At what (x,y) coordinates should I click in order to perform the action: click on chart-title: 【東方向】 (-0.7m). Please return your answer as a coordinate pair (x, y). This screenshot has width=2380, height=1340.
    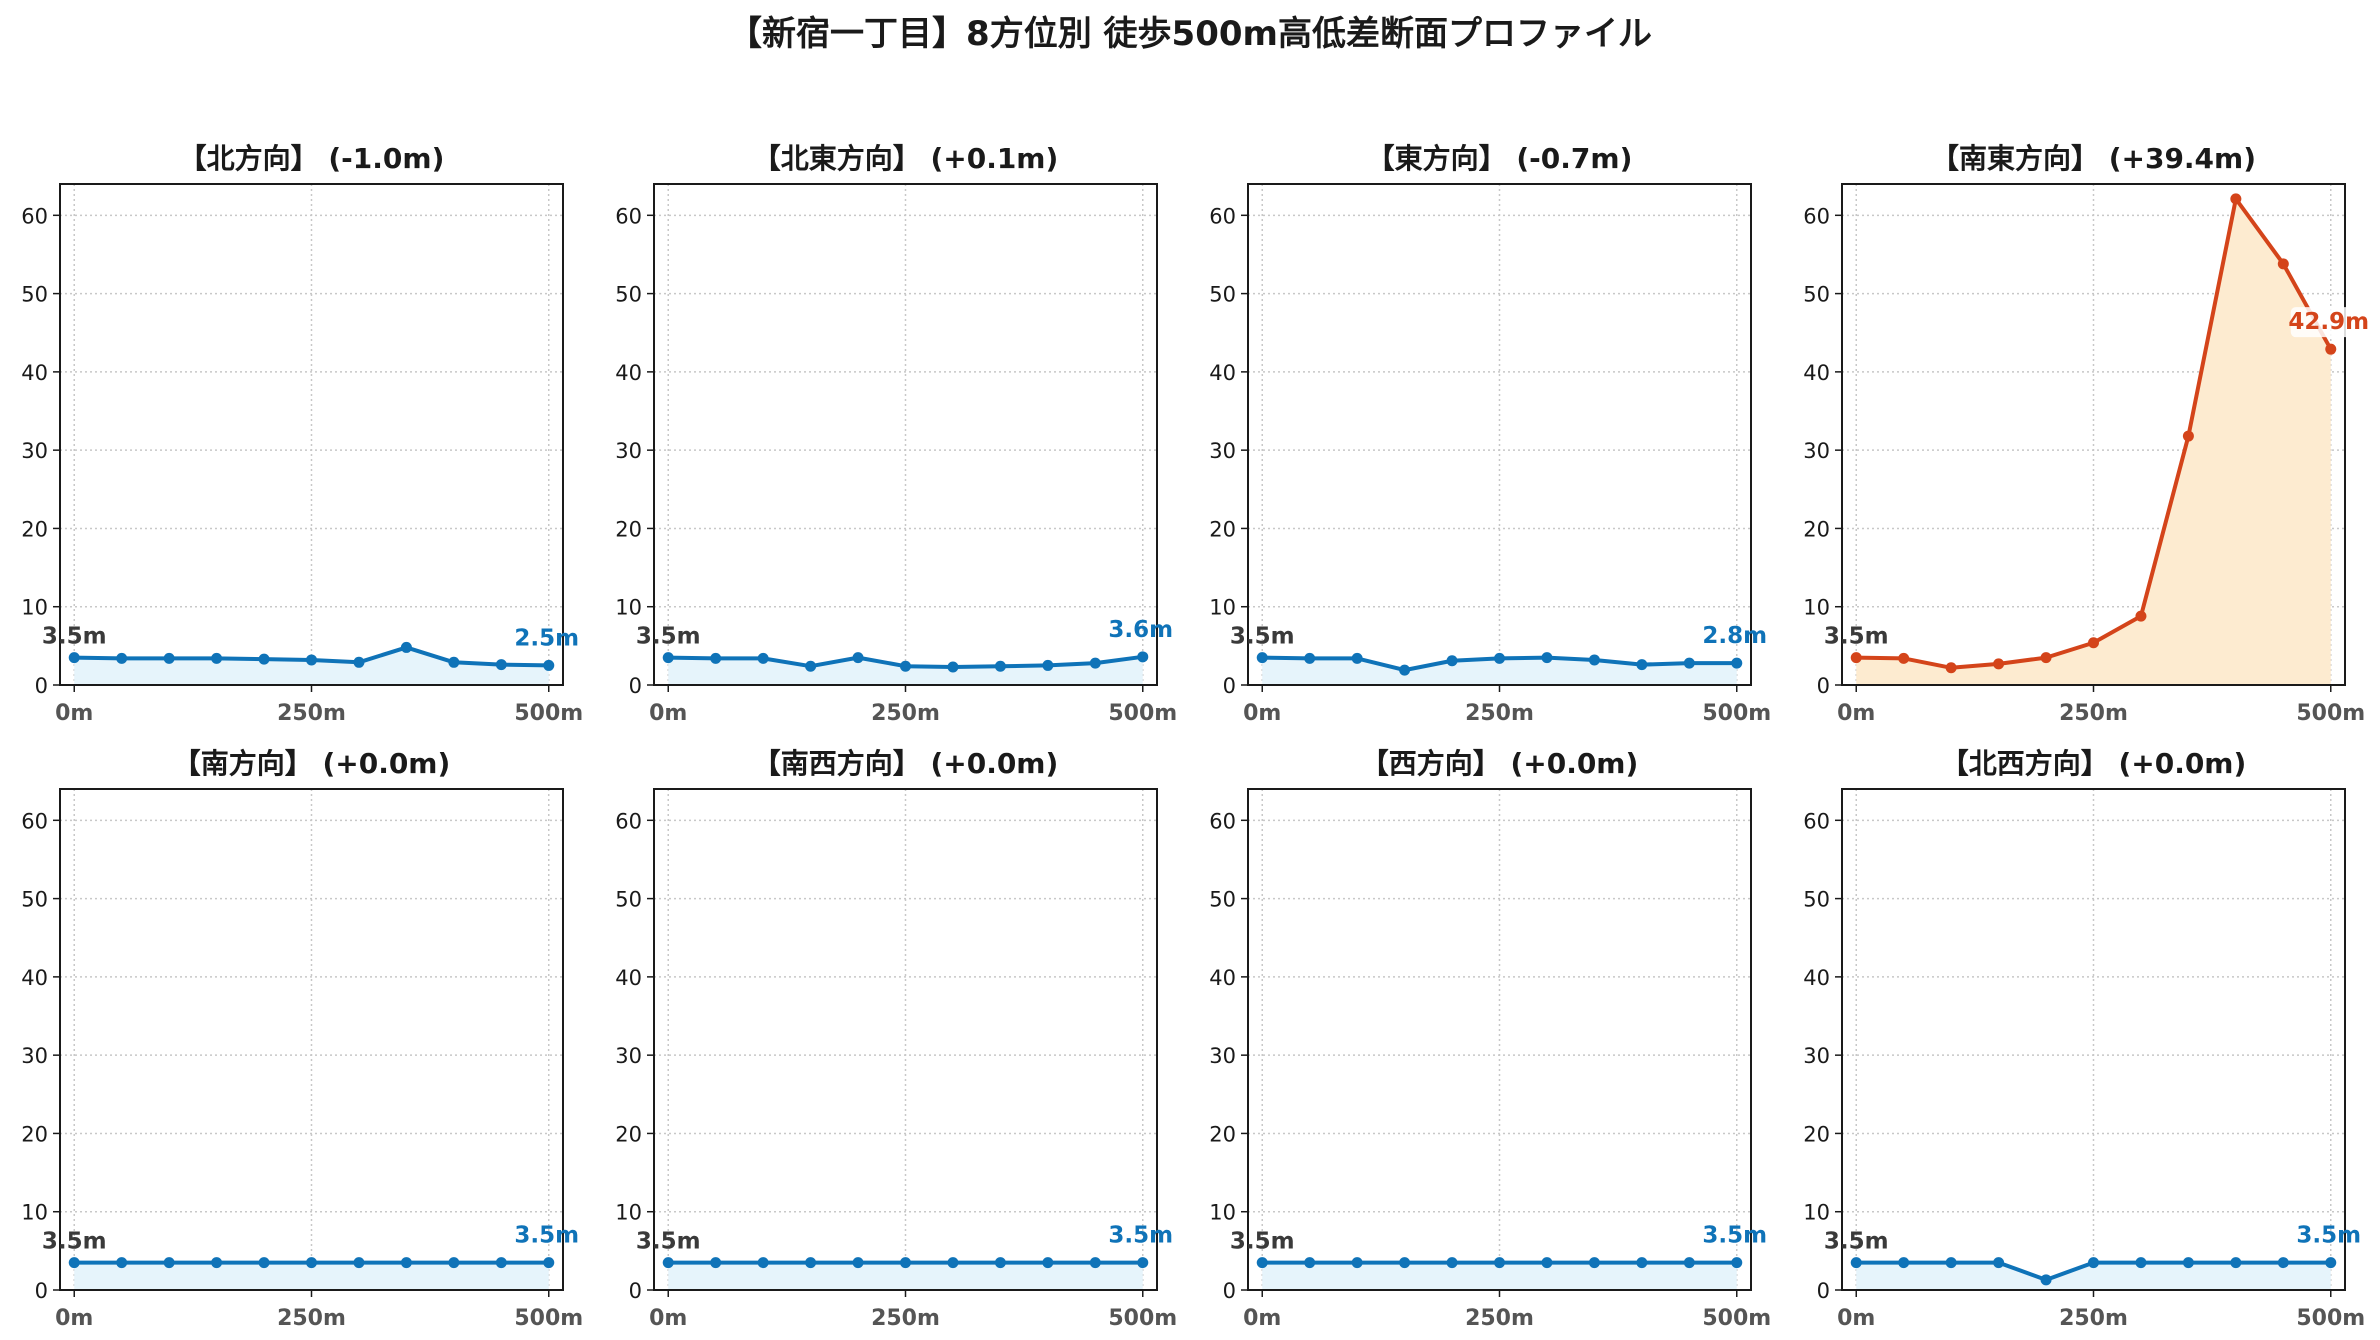
    Looking at the image, I should click on (1500, 158).